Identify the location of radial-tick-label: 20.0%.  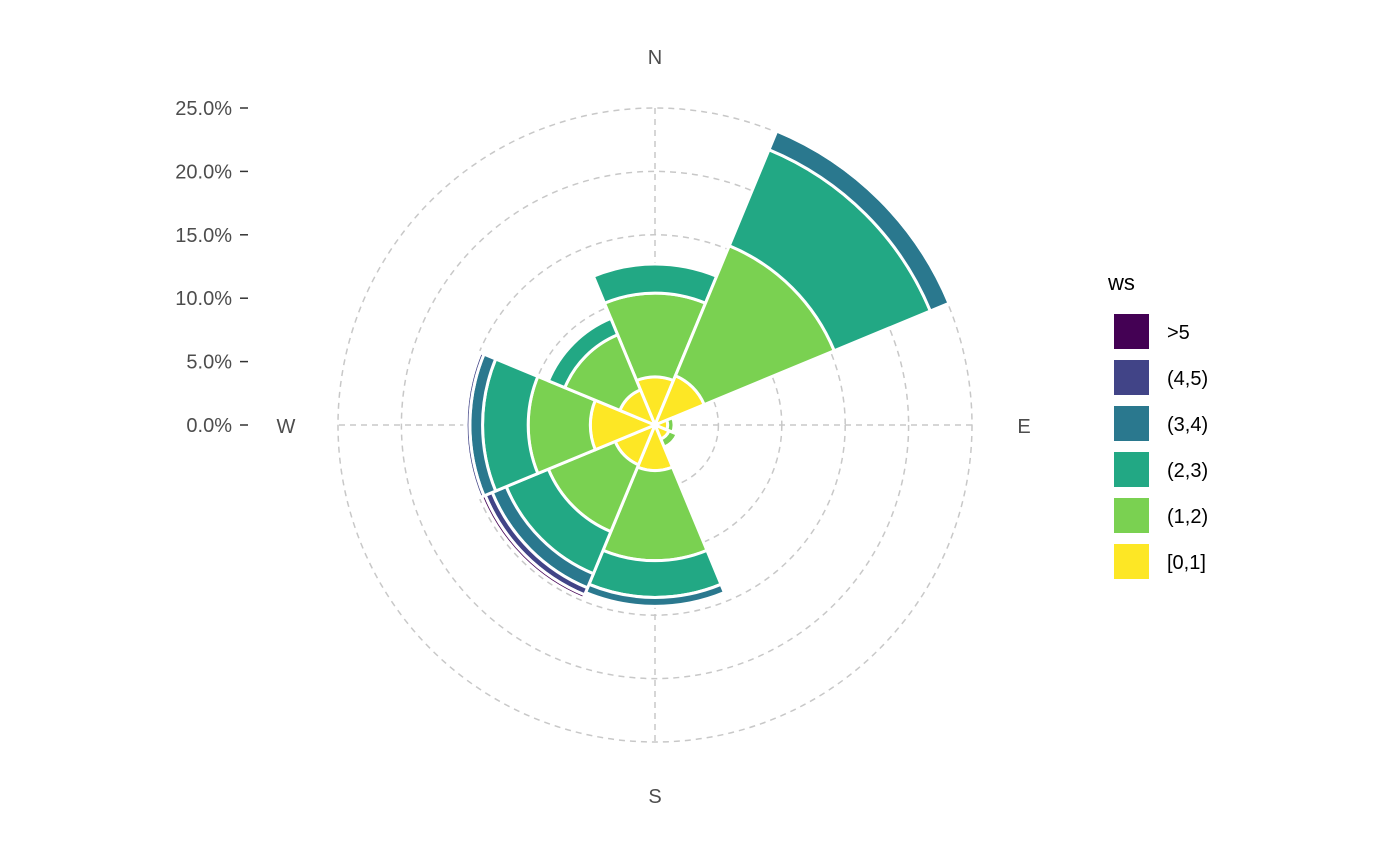
(203, 172).